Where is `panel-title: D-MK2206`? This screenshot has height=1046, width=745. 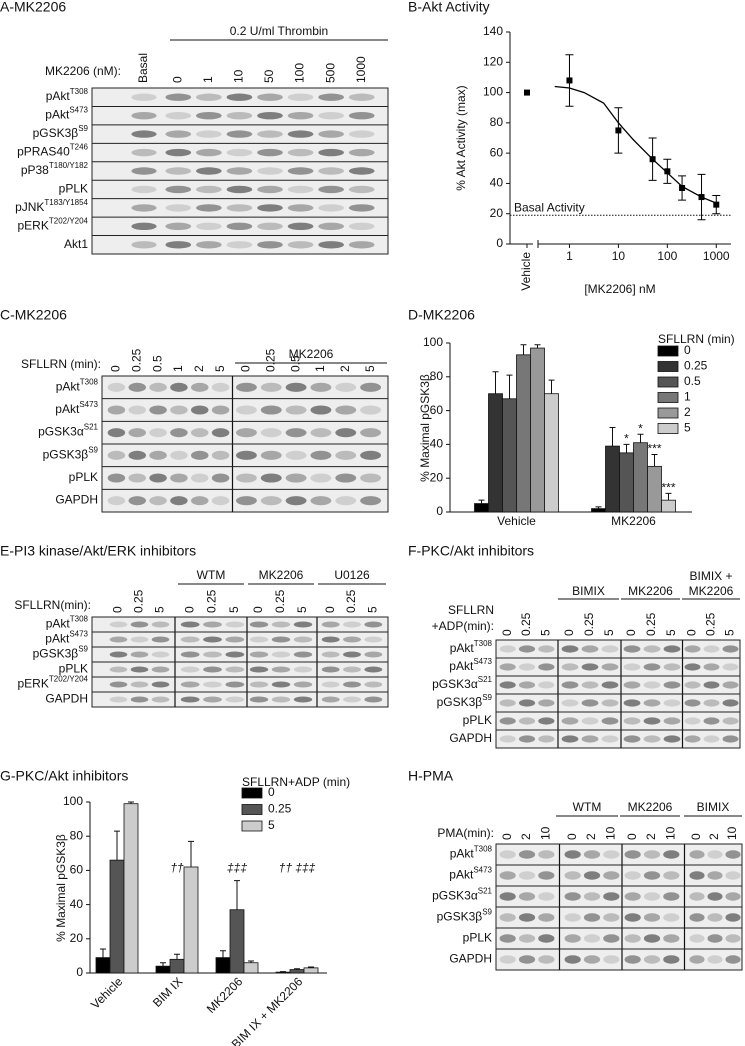 panel-title: D-MK2206 is located at coordinates (441, 315).